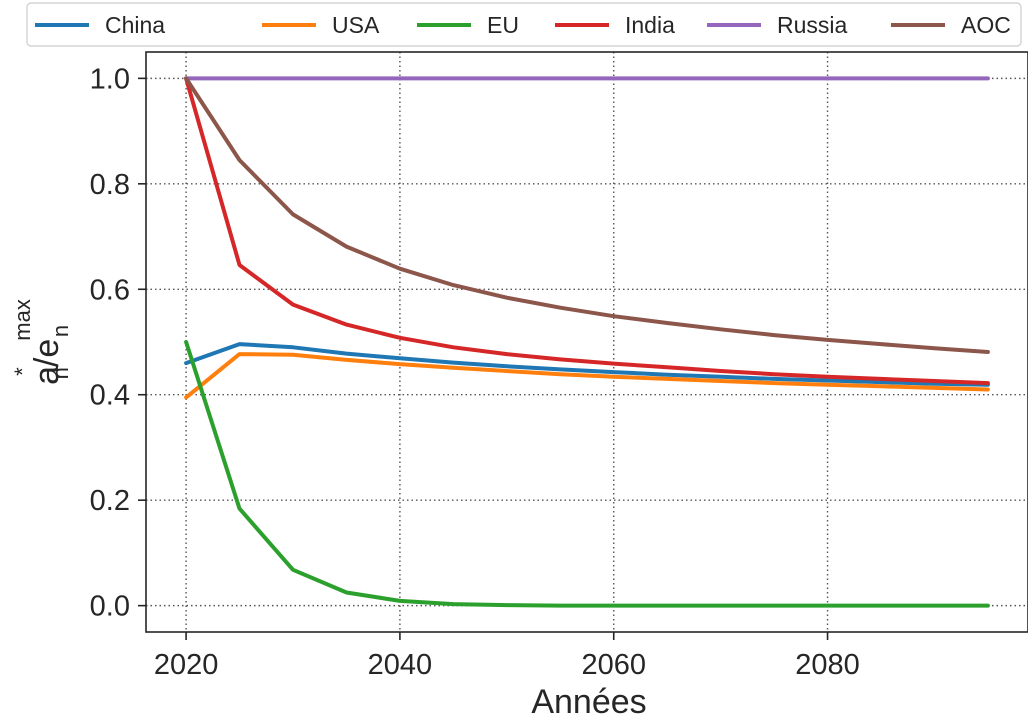  Describe the element at coordinates (650, 25) in the screenshot. I see `legend-label: India` at that location.